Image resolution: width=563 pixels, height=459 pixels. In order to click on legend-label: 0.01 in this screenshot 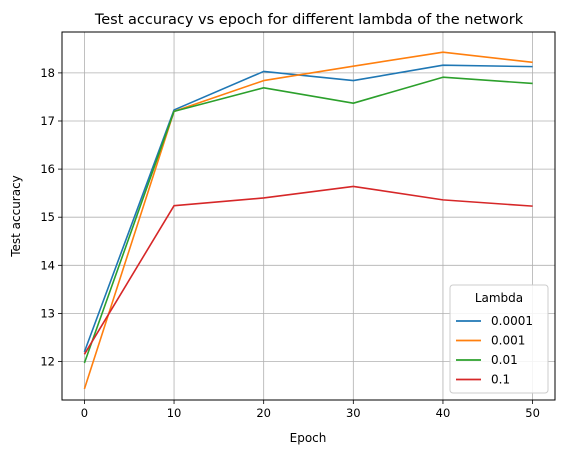, I will do `click(504, 360)`.